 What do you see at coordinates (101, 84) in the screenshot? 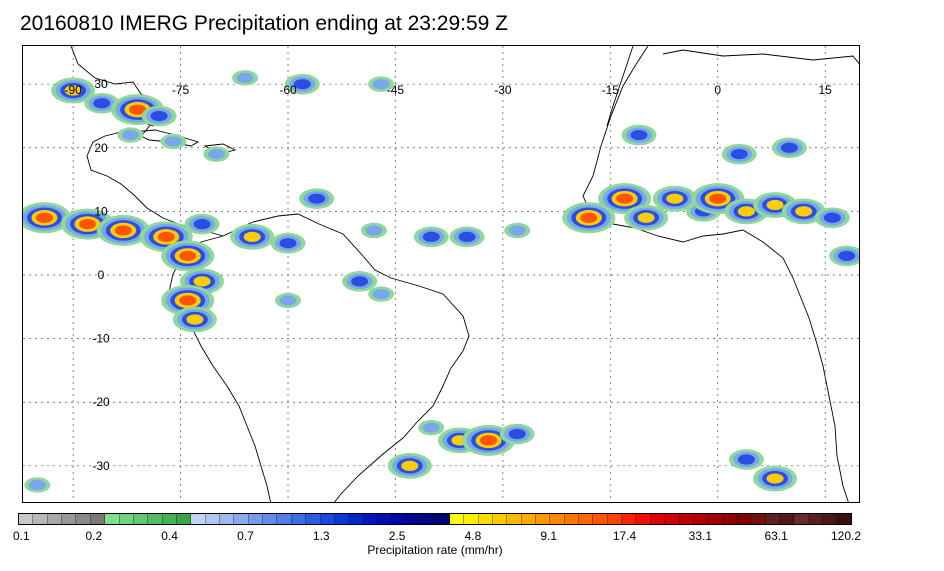
I see `latitude-label: 30` at bounding box center [101, 84].